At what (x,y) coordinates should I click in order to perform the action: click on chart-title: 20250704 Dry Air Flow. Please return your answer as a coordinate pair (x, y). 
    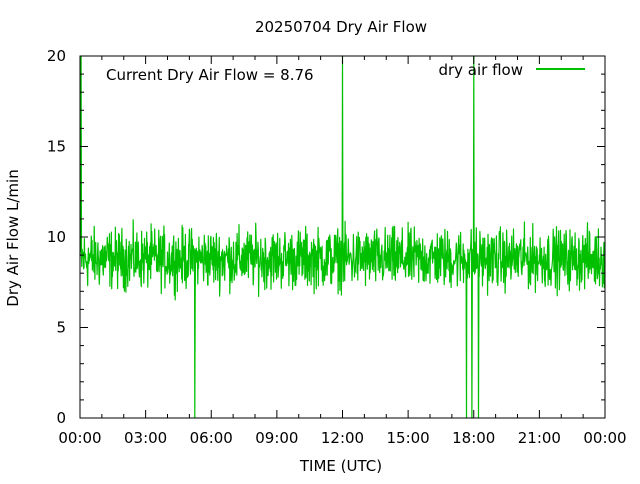
    Looking at the image, I should click on (341, 27).